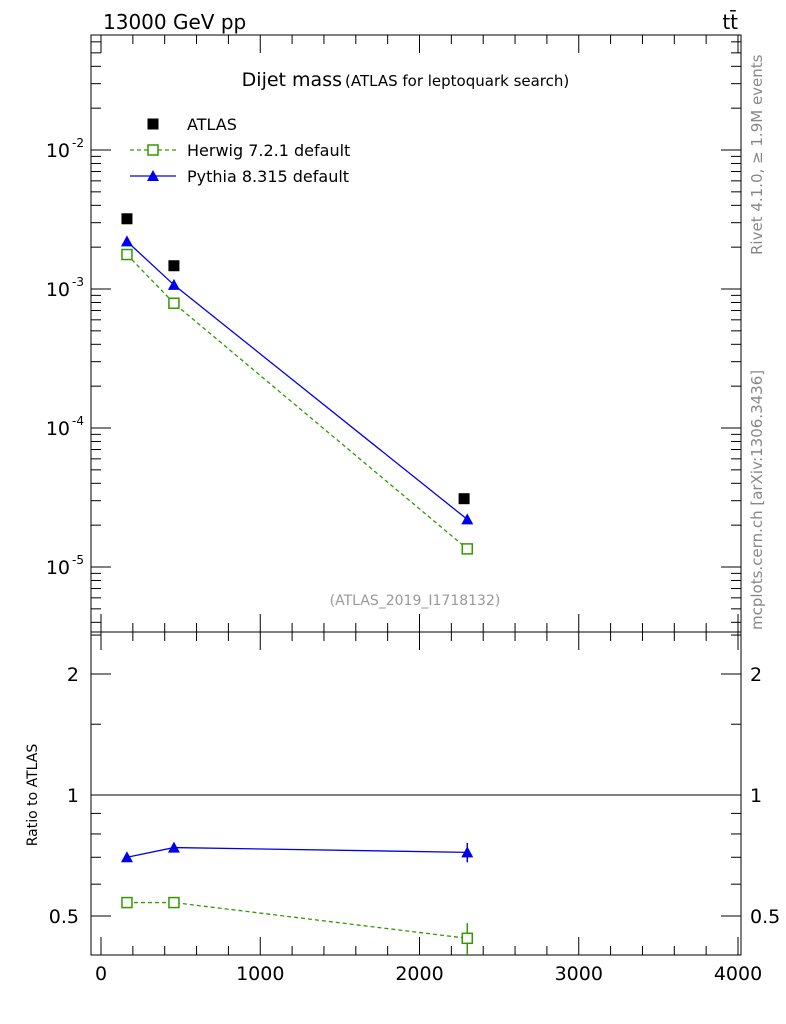  I want to click on ratio-line, so click(297, 920).